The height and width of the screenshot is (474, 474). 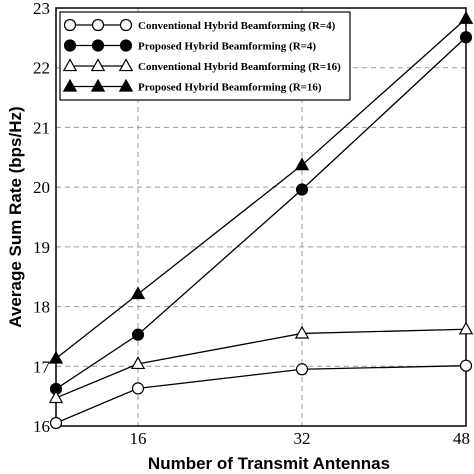 I want to click on y-tick-label: 20, so click(x=41, y=187).